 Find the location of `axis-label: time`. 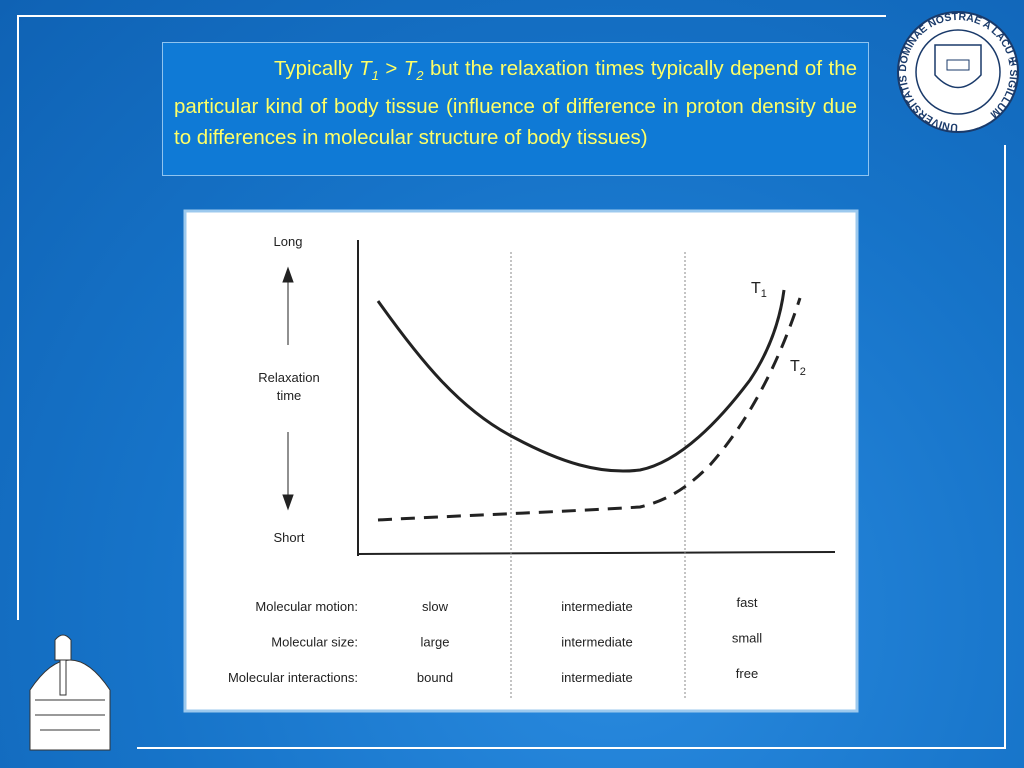

axis-label: time is located at coordinates (289, 395).